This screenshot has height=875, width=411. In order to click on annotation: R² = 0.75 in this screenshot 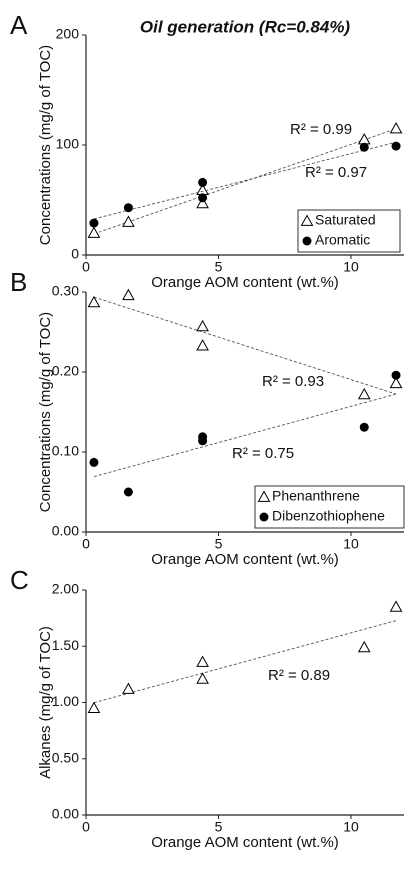, I will do `click(263, 453)`.